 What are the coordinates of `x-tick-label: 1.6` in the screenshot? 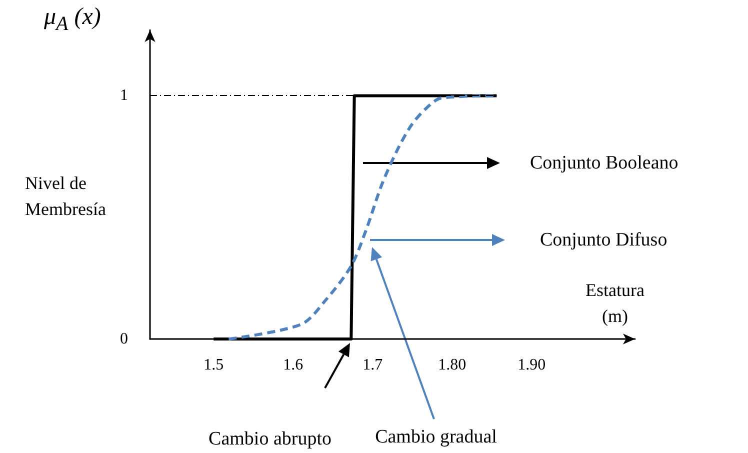 It's located at (293, 365).